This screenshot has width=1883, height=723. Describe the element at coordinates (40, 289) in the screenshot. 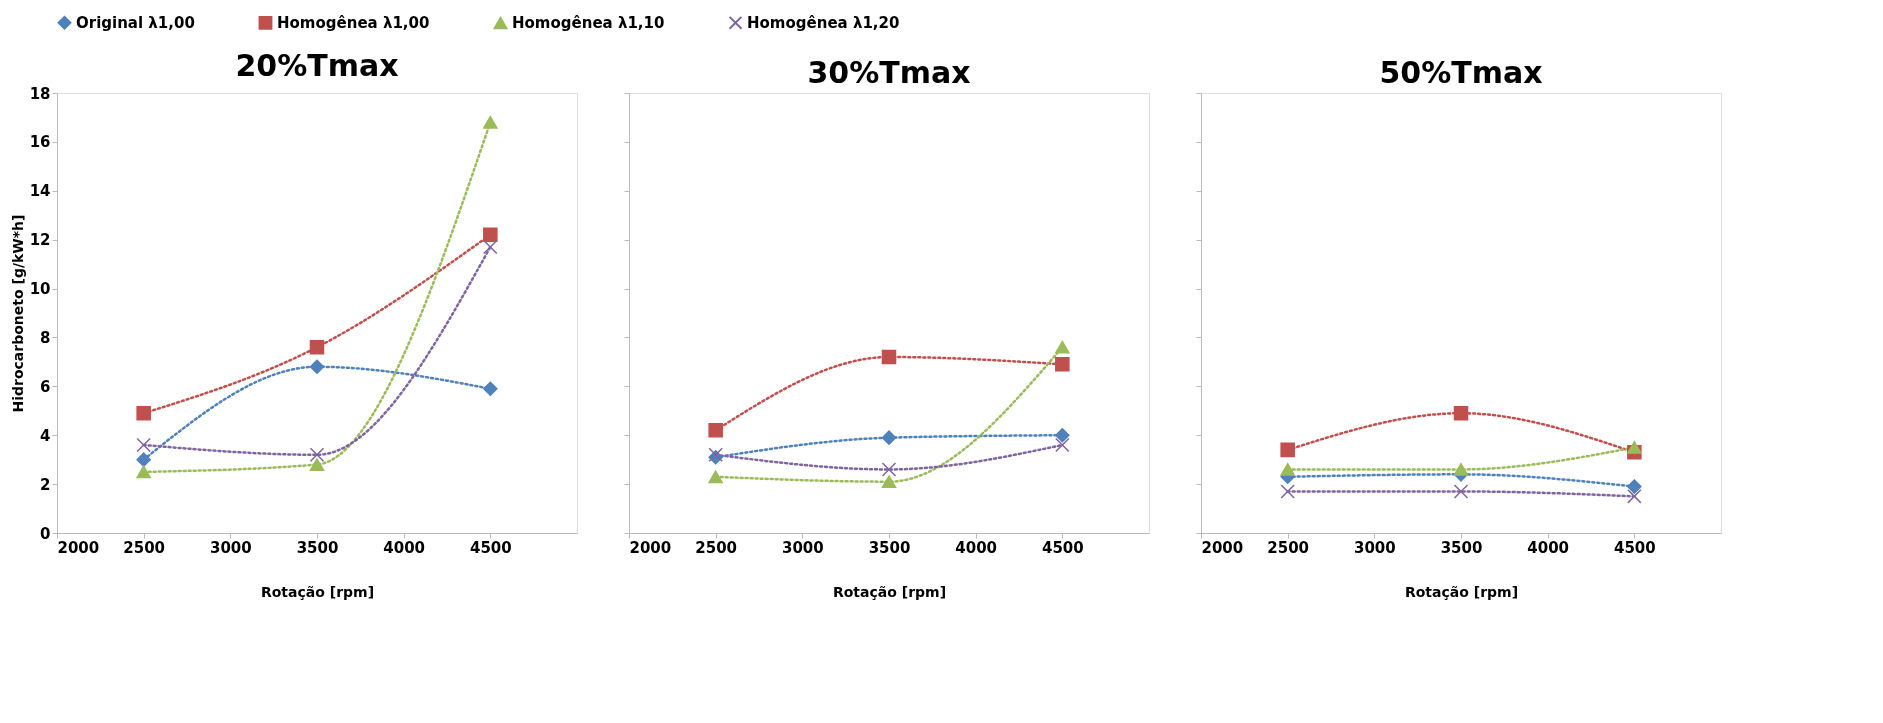

I see `y-tick-label: 10` at that location.